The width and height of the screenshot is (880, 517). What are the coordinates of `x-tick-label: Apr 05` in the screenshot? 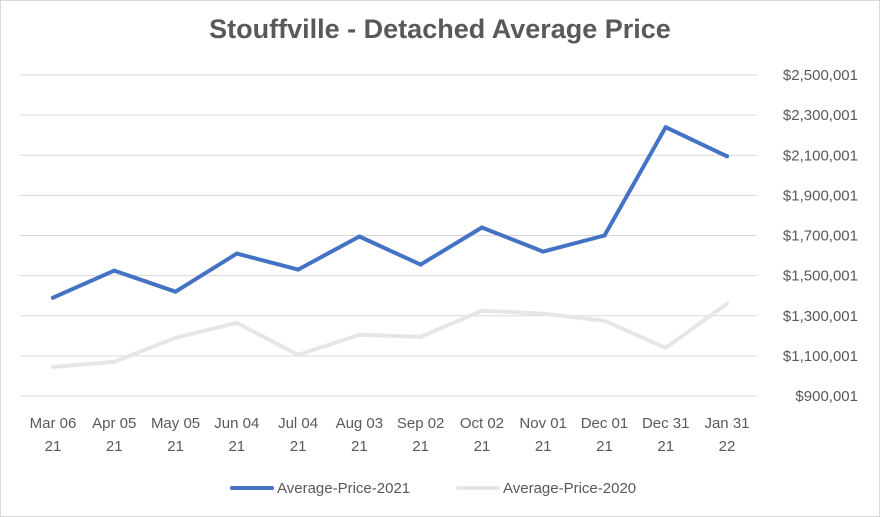 It's located at (114, 423).